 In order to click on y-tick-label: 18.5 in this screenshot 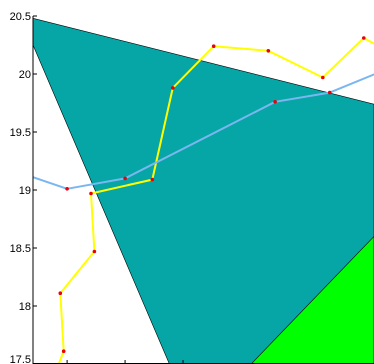, I will do `click(20, 249)`.